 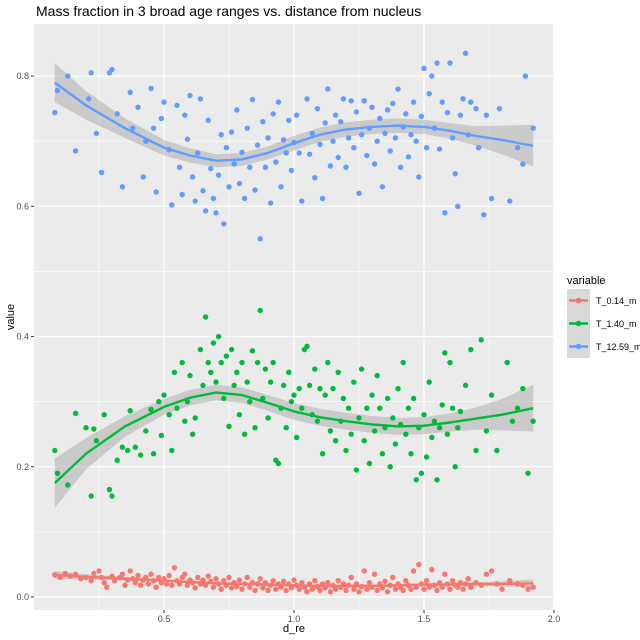 I want to click on legend-label-t-1-40-m: T_1.40_m, so click(x=616, y=324).